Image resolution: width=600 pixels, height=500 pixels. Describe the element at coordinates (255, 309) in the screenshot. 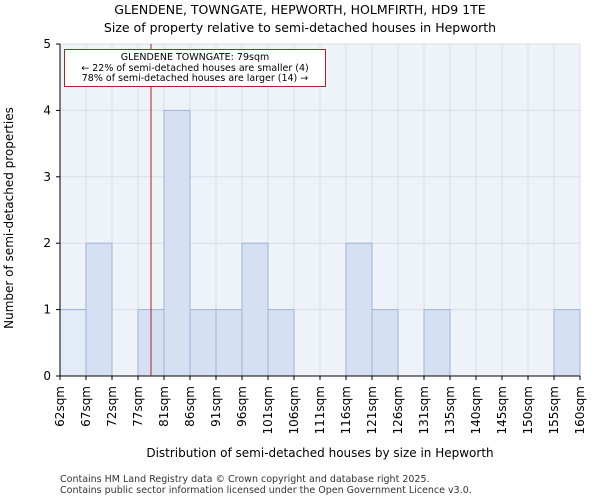

I see `bar-96sqm` at that location.